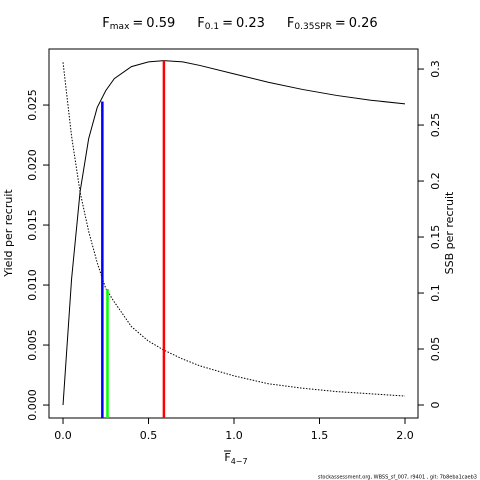 This screenshot has height=480, width=480. I want to click on y2-tick-label: 0.05, so click(435, 349).